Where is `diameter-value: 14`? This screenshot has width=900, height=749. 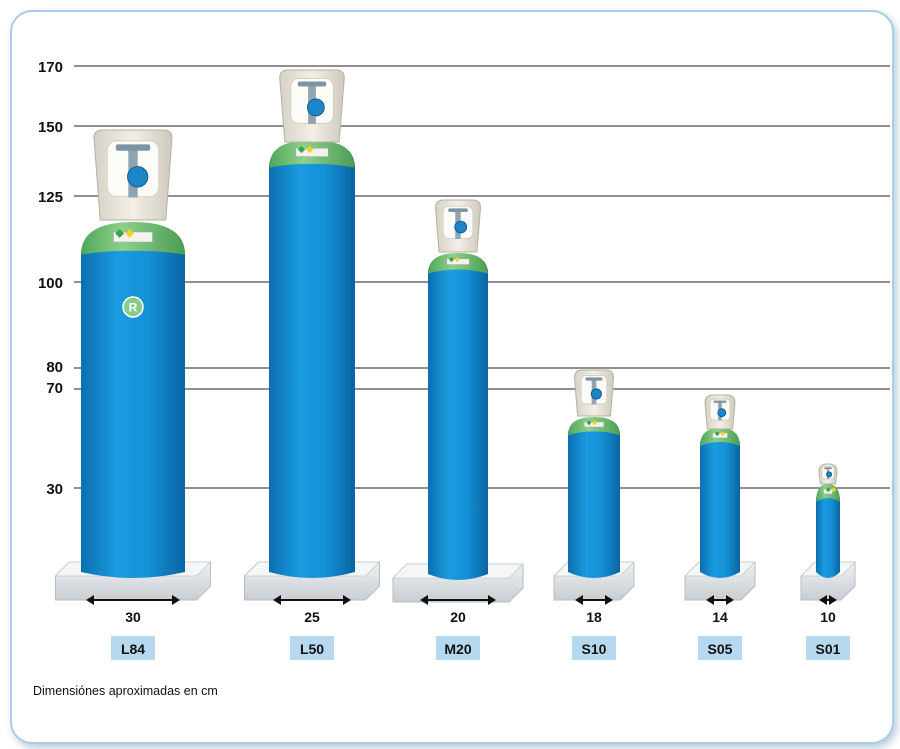
diameter-value: 14 is located at coordinates (720, 617).